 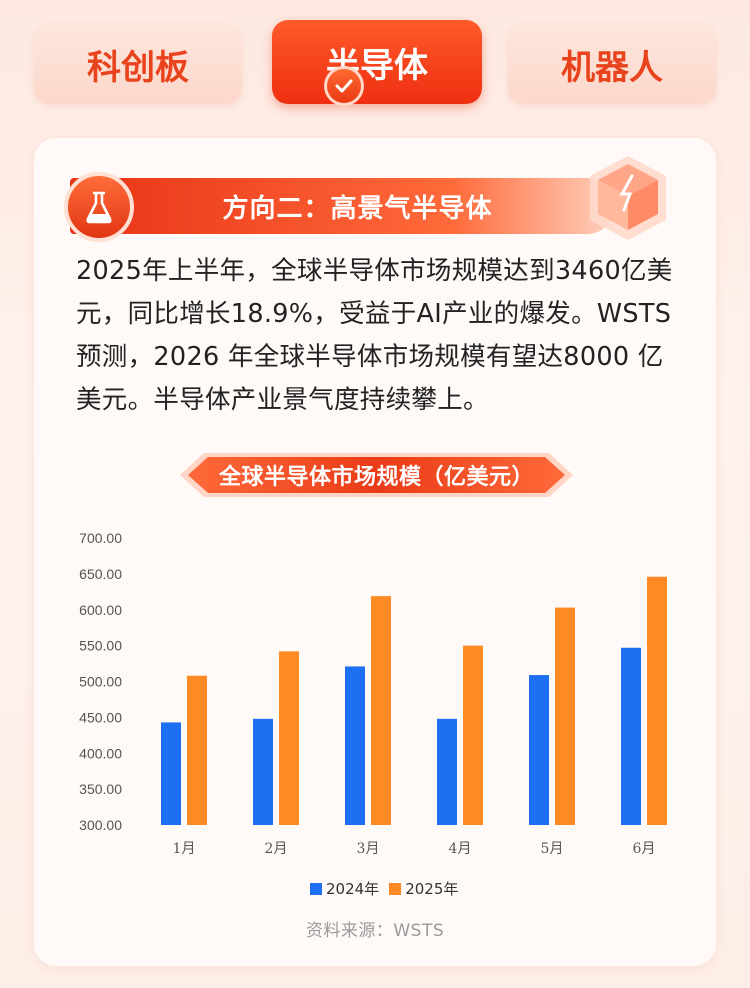 What do you see at coordinates (644, 849) in the screenshot?
I see `x-tick-label: 6月` at bounding box center [644, 849].